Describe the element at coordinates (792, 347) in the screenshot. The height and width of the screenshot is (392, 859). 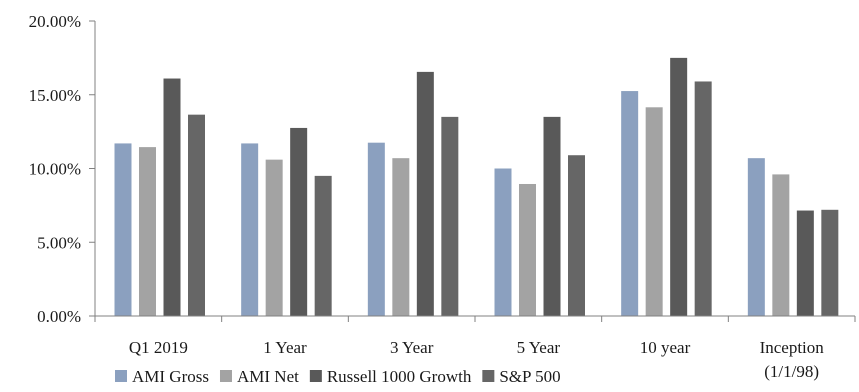
I see `x-tick-label: Inception` at that location.